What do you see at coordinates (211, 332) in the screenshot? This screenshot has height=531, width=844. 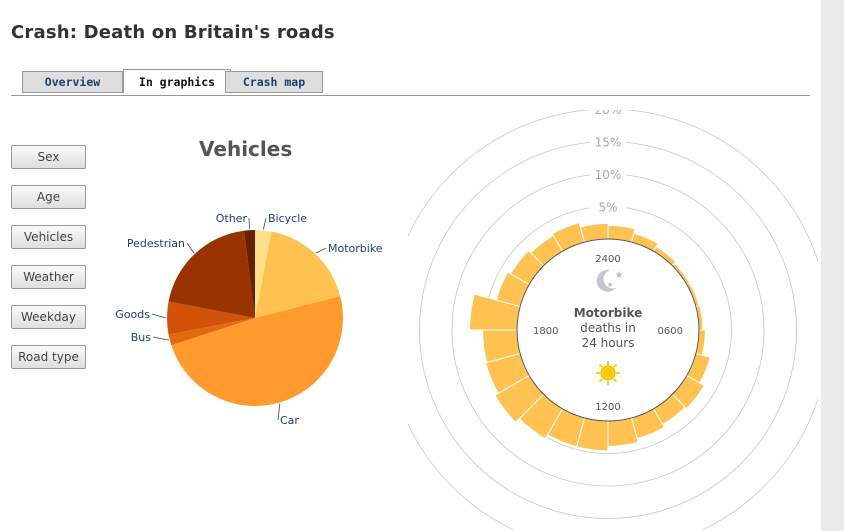 I see `pie-slice-bus` at bounding box center [211, 332].